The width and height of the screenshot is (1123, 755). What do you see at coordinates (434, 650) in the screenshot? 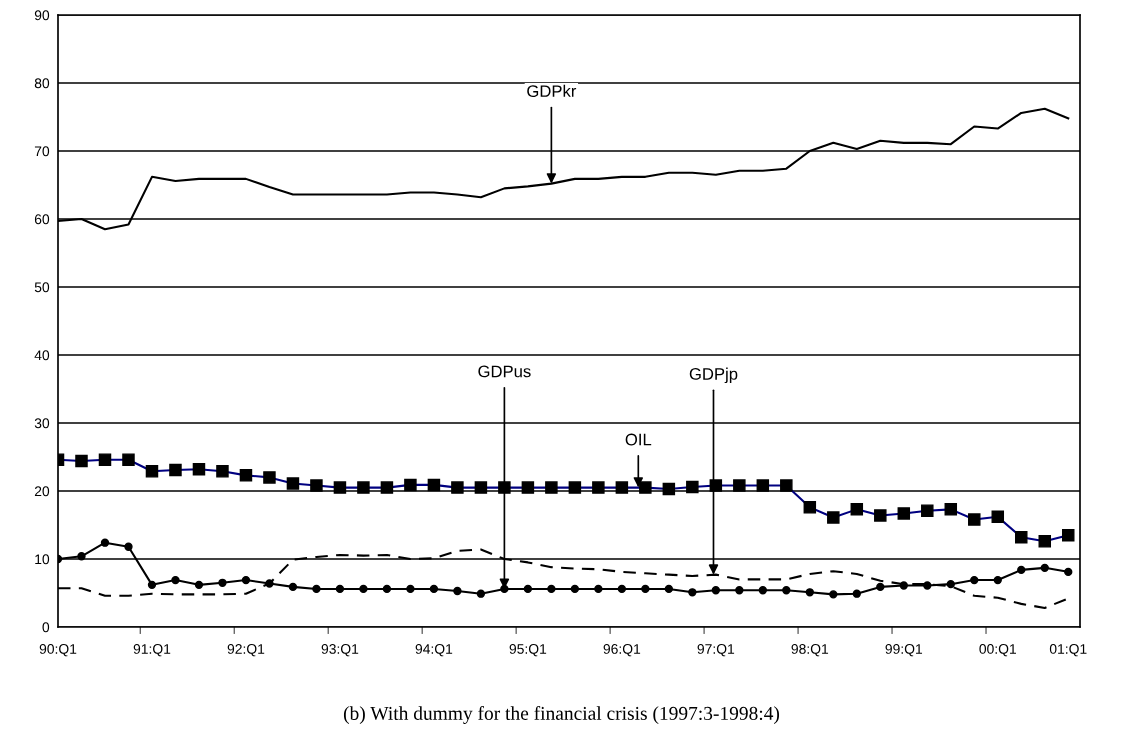
I see `x-tick-label: 94:Q1` at bounding box center [434, 650].